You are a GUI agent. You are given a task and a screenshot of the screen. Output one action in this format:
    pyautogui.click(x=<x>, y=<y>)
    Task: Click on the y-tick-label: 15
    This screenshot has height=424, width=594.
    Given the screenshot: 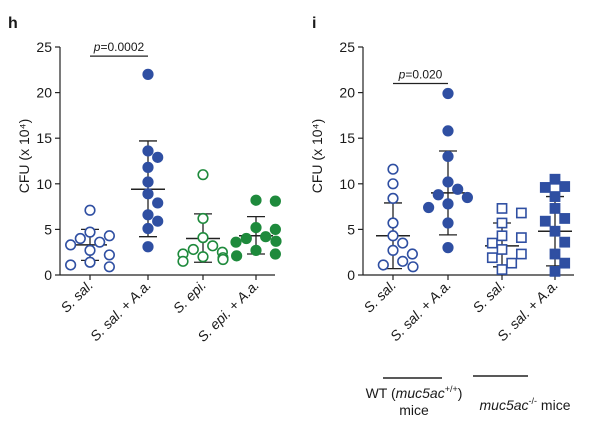 What is the action you would take?
    pyautogui.click(x=347, y=138)
    